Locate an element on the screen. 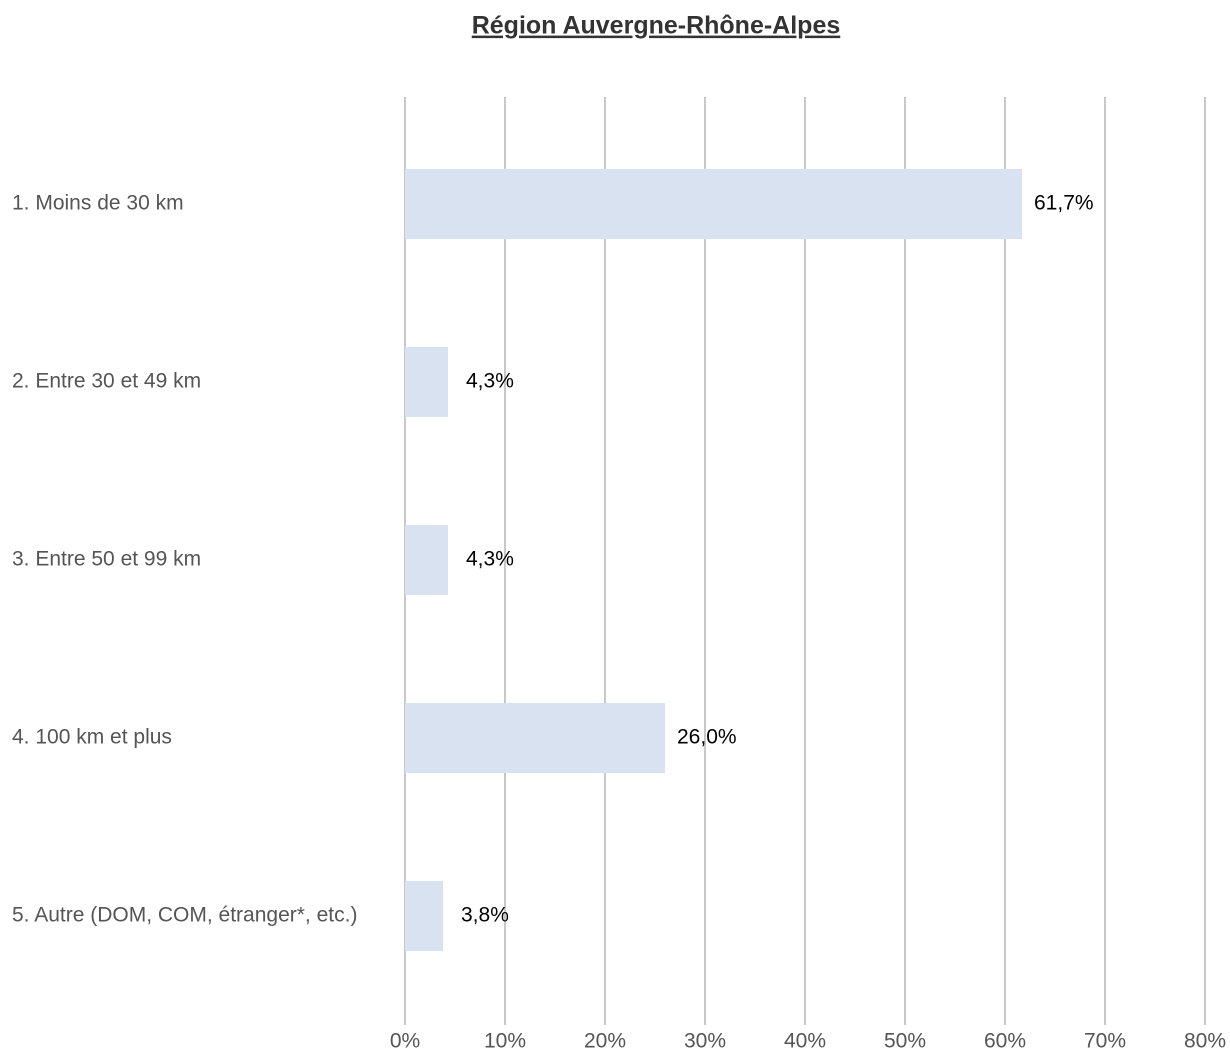 Image resolution: width=1230 pixels, height=1052 pixels. x-tick-label: 10% is located at coordinates (505, 1041).